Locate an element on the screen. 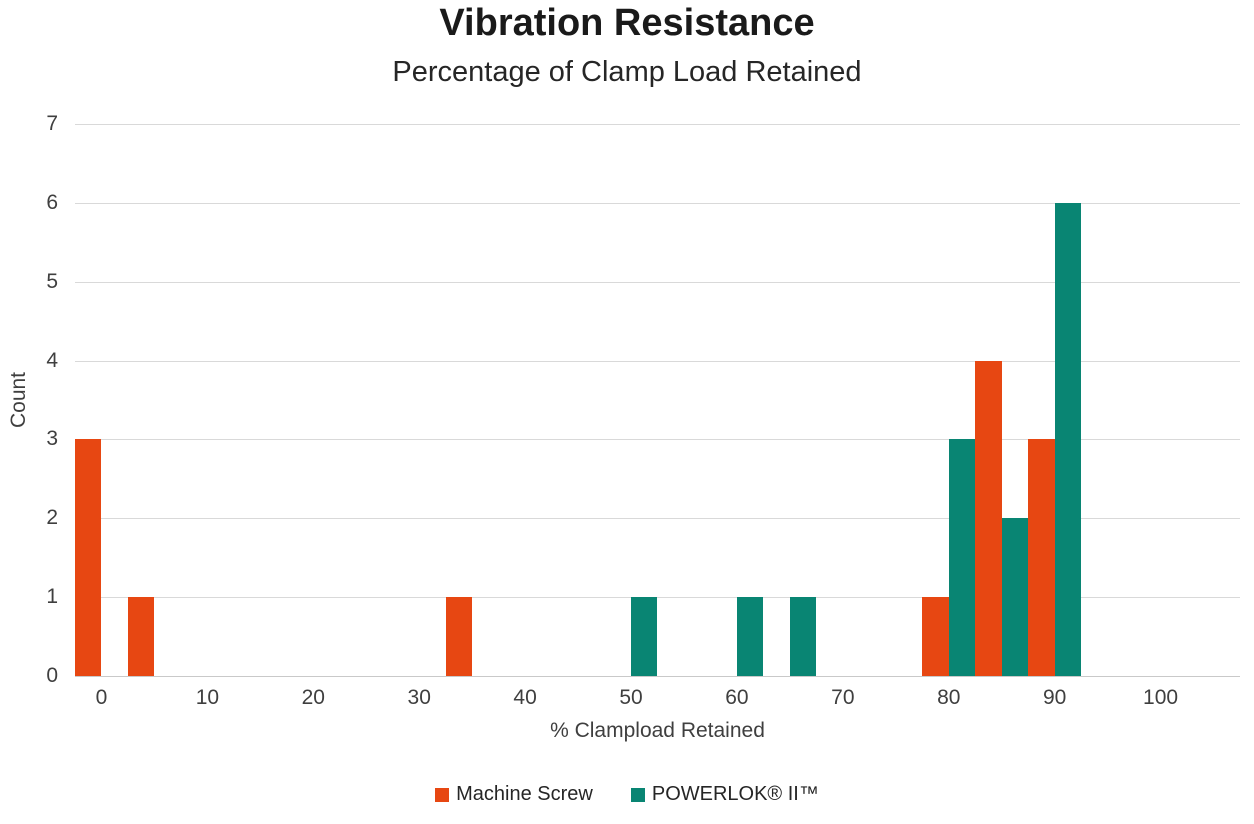  x-tick-label-10: 10 is located at coordinates (207, 697).